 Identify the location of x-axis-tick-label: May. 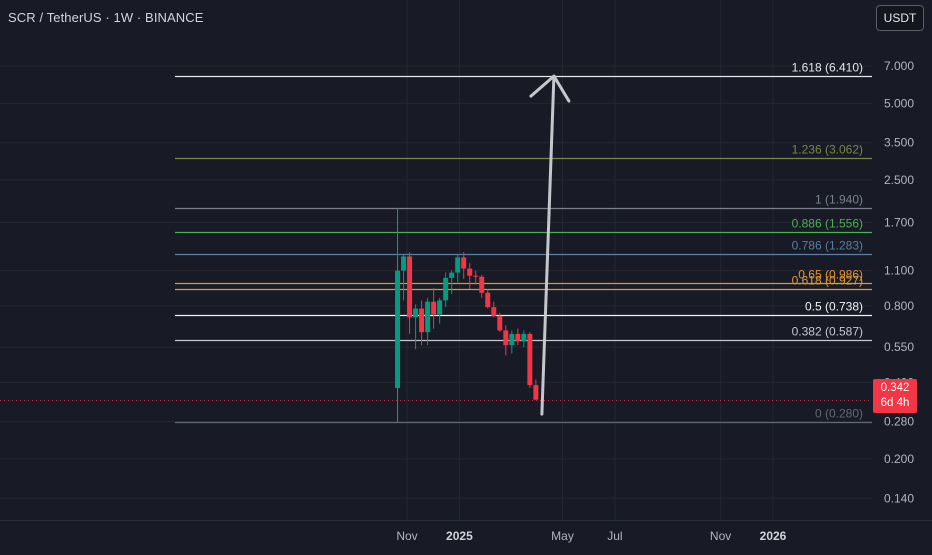
(562, 536).